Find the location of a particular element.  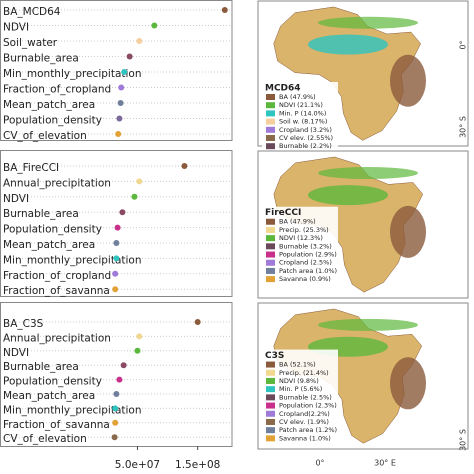

legend-label: Burnable (2.5%) is located at coordinates (305, 397).